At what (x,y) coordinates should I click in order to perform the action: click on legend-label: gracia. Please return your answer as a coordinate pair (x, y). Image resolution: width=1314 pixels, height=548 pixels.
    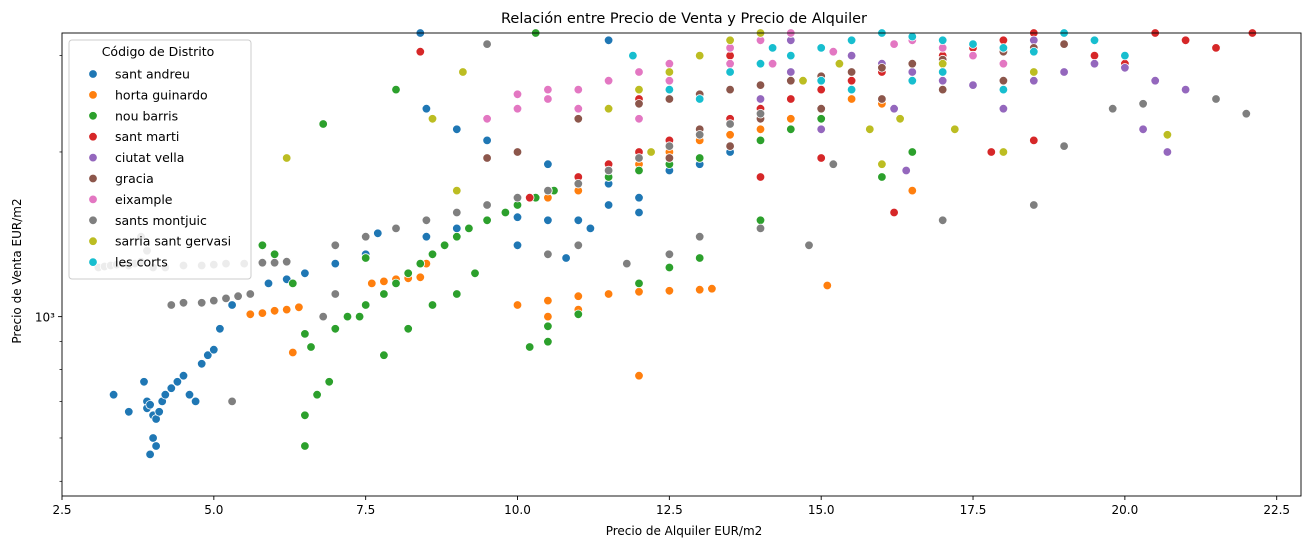
    Looking at the image, I should click on (134, 178).